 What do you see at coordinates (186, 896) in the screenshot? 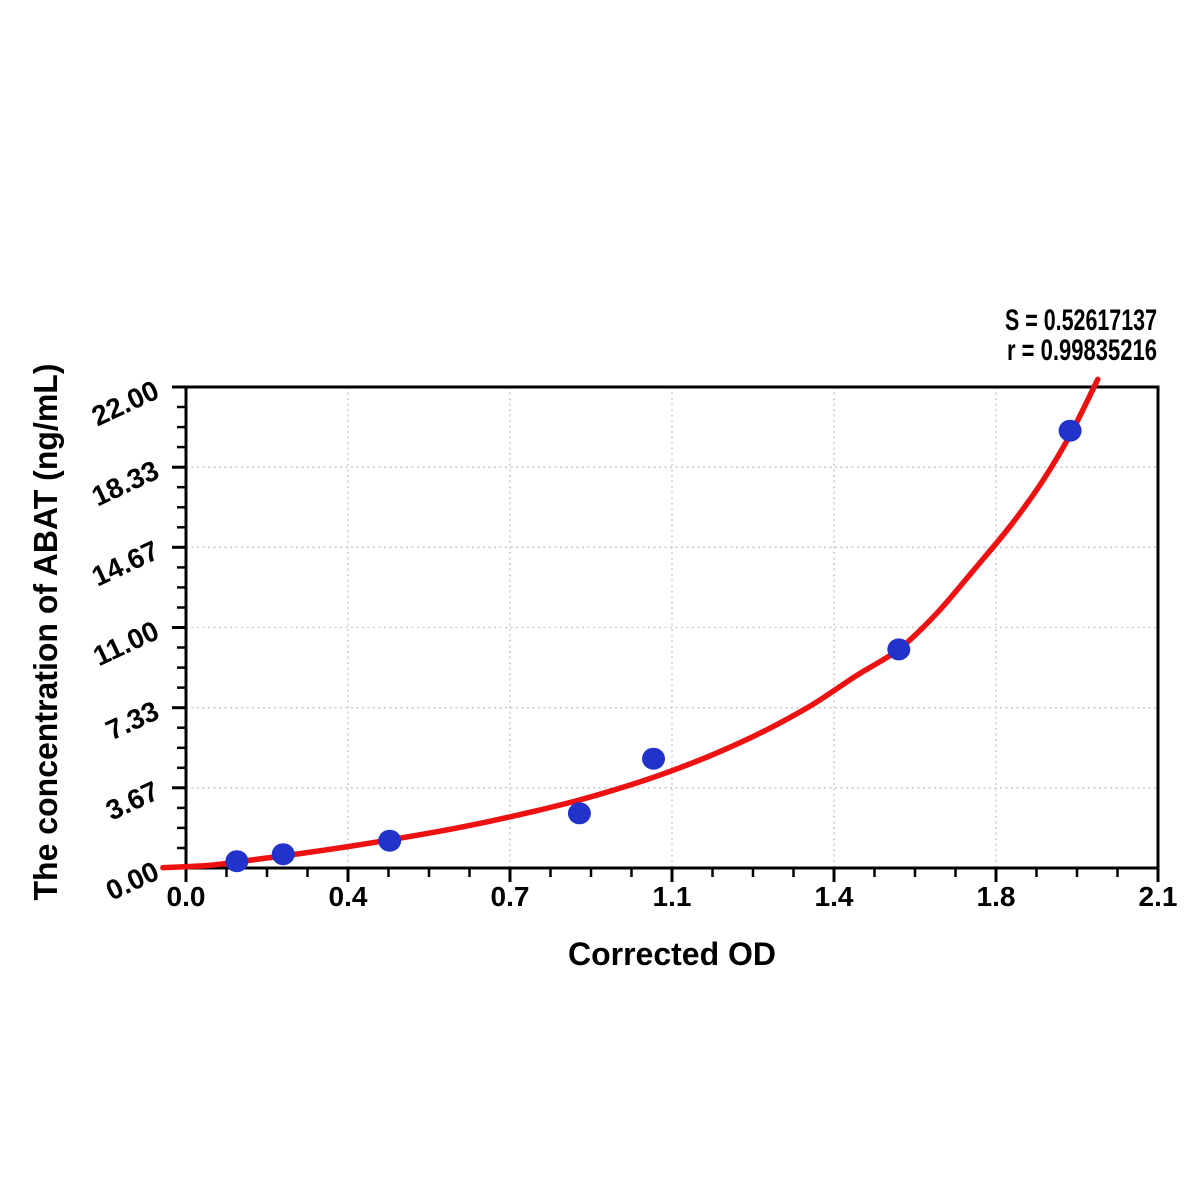
I see `x-tick-label: 0.0` at bounding box center [186, 896].